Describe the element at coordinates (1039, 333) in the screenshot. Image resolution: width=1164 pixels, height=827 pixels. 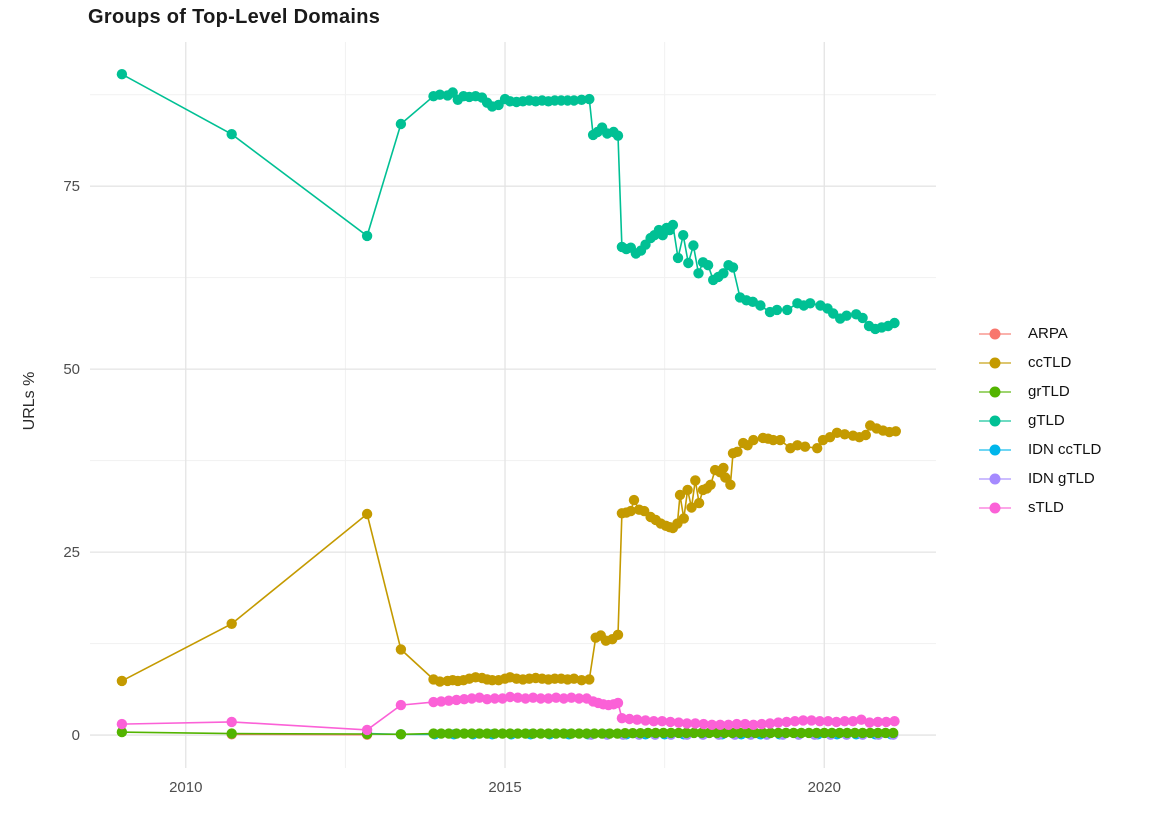
I see `legend-item-arpa: ARPA` at that location.